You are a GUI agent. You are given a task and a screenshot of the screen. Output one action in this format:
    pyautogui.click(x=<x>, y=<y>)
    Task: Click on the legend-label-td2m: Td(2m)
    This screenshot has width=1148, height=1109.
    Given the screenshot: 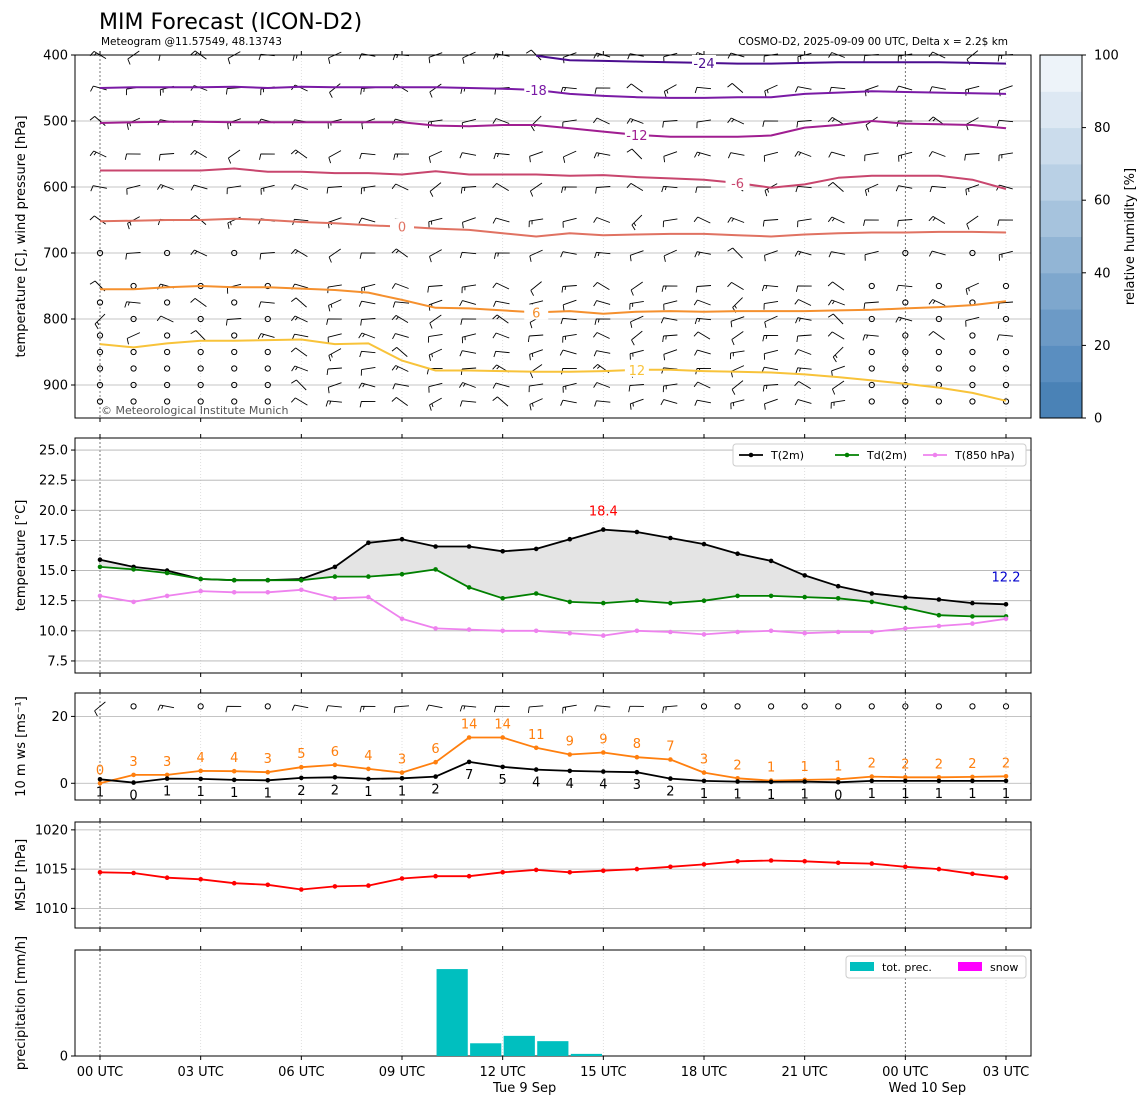 What is the action you would take?
    pyautogui.click(x=886, y=455)
    